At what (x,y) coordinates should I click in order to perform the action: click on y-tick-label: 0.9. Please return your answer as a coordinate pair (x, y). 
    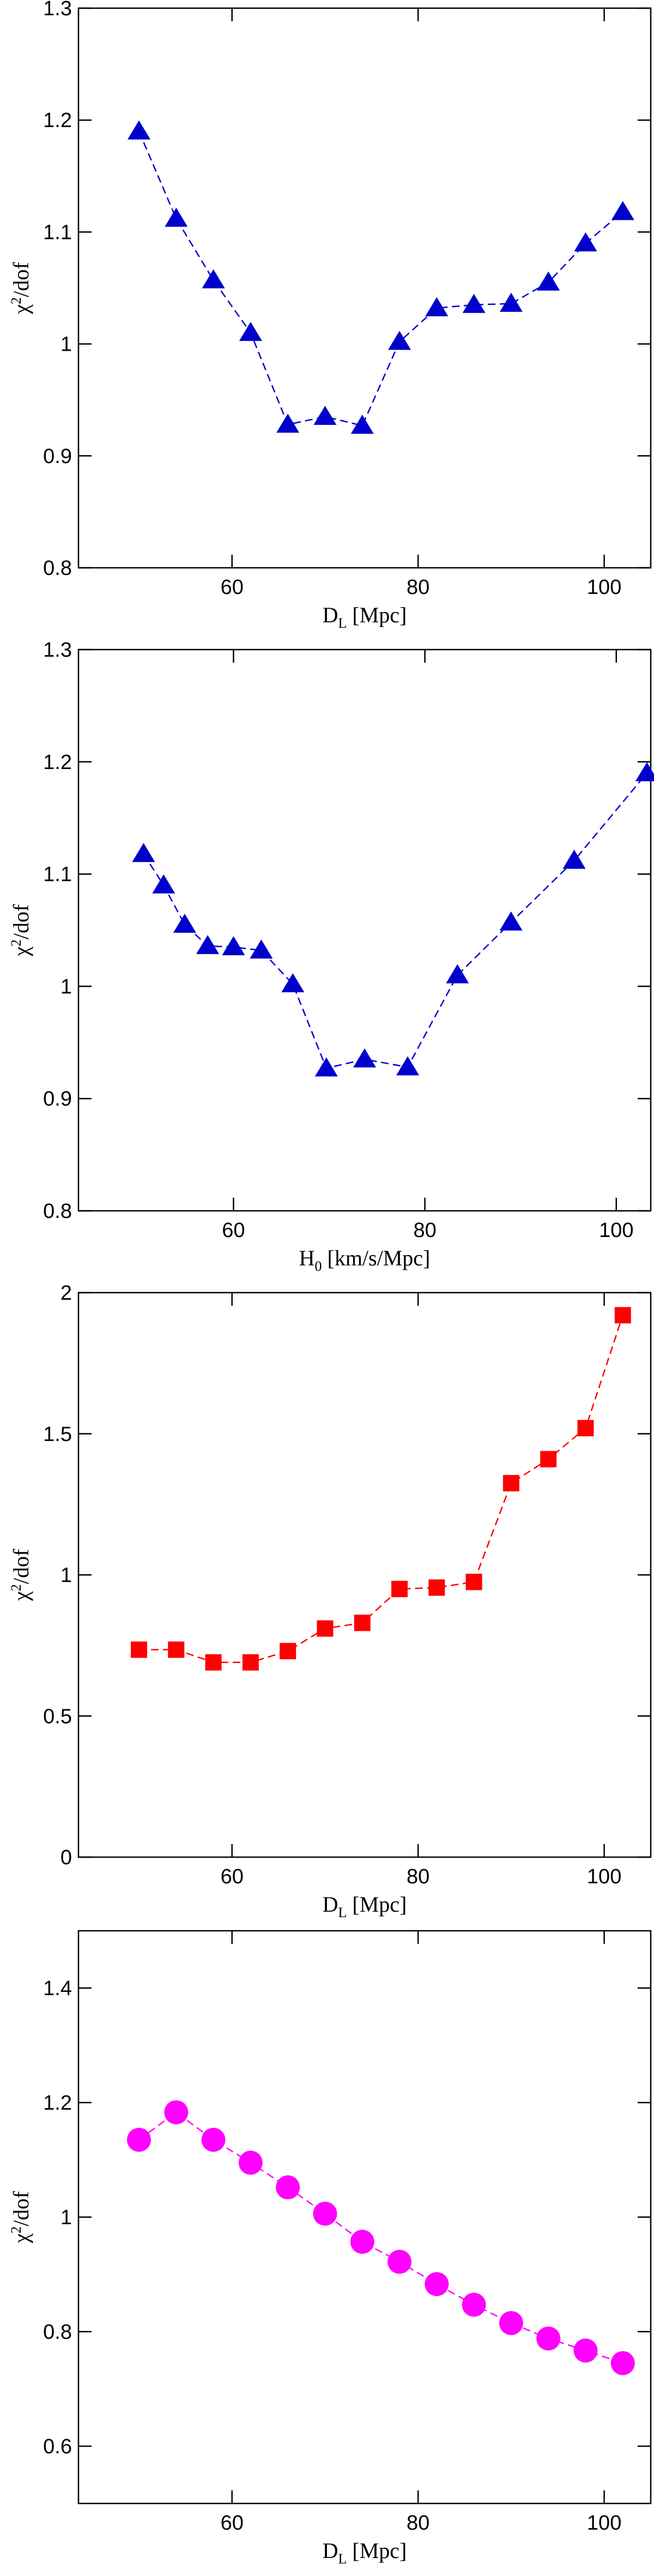
    Looking at the image, I should click on (58, 457).